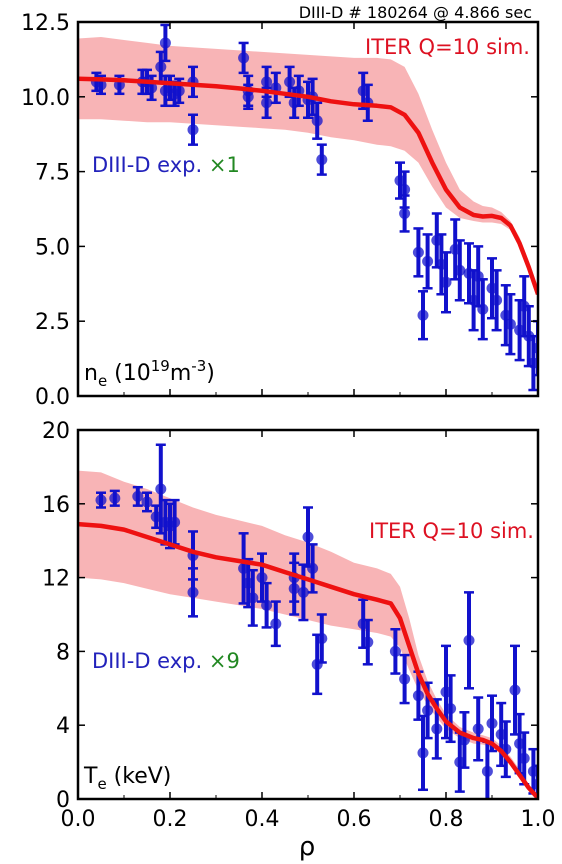  What do you see at coordinates (45, 23) in the screenshot?
I see `y-tick-label: 12.5` at bounding box center [45, 23].